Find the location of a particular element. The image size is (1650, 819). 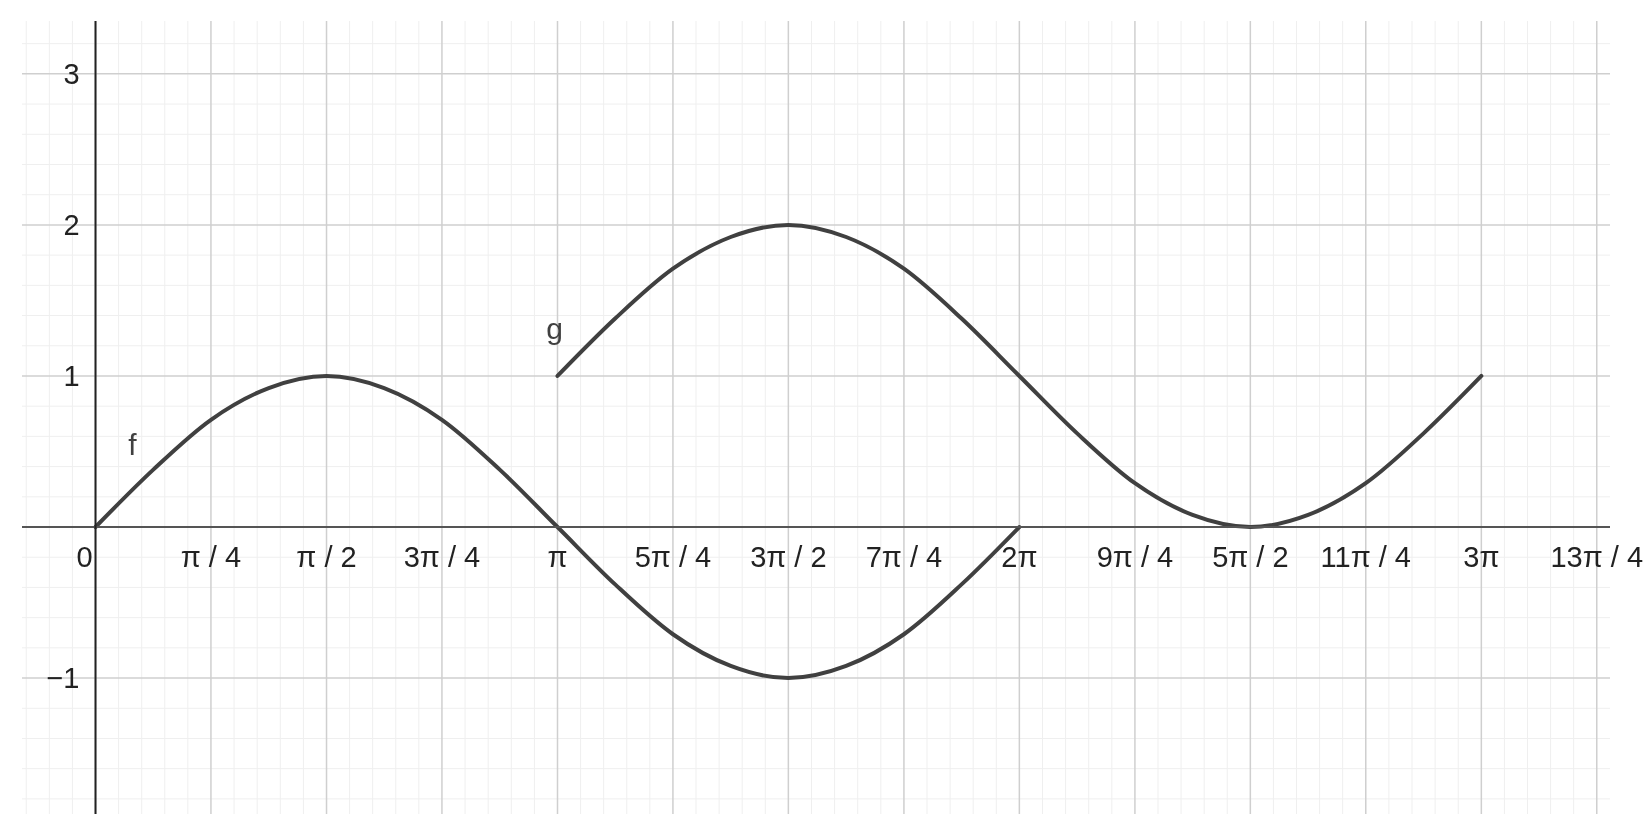

y-tick-label: 3 is located at coordinates (71, 73).